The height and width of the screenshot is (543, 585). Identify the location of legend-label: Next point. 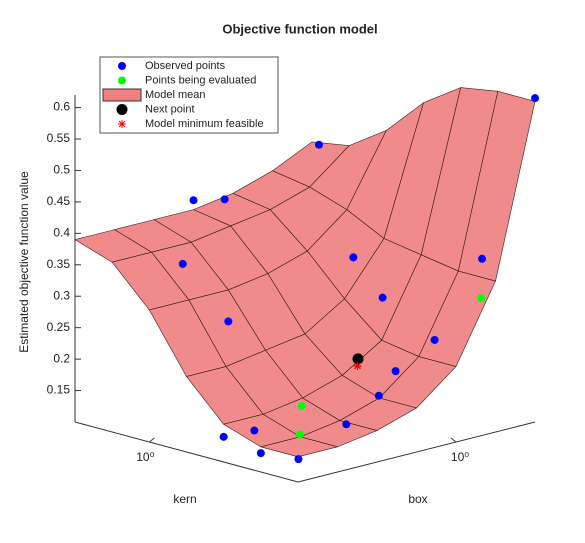
(170, 109).